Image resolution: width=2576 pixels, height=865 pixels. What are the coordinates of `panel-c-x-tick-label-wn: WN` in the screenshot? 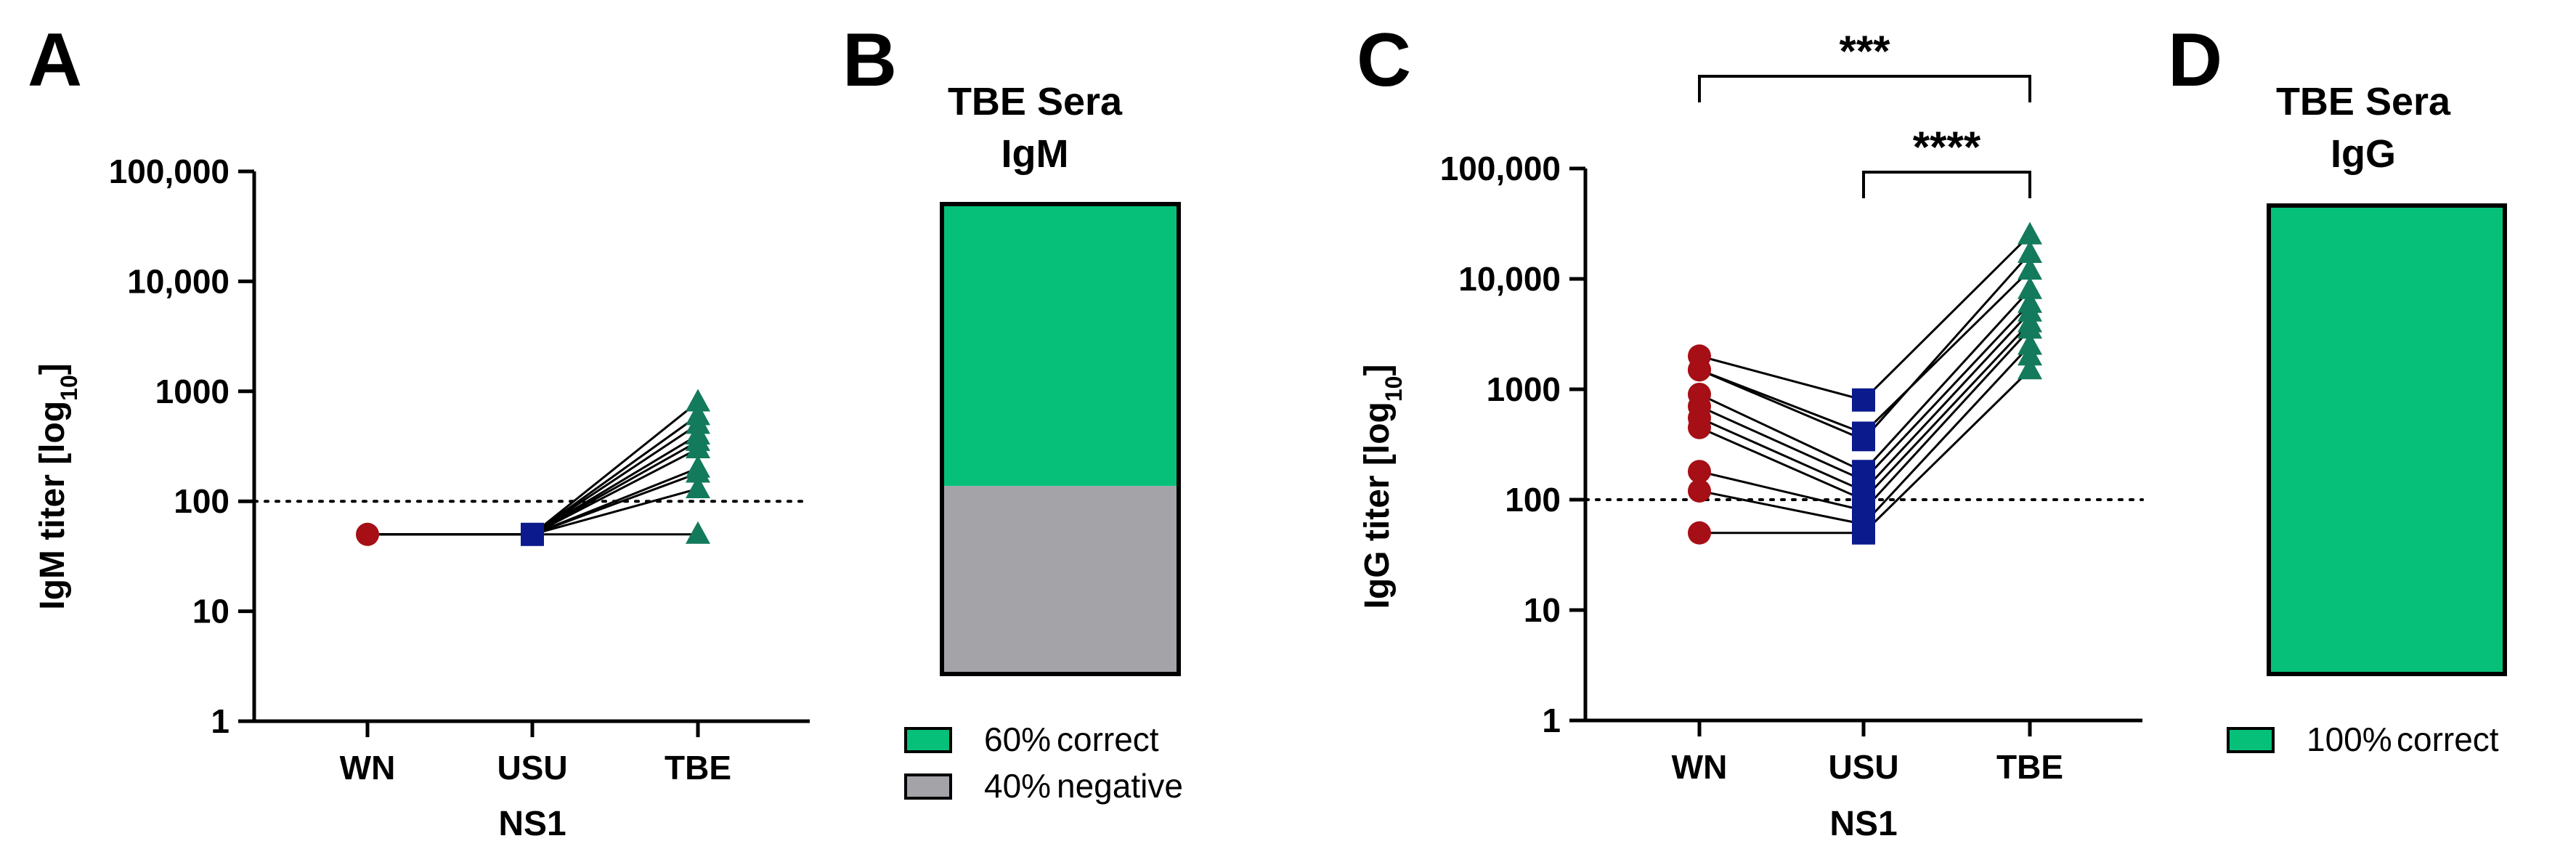 It's located at (1700, 767).